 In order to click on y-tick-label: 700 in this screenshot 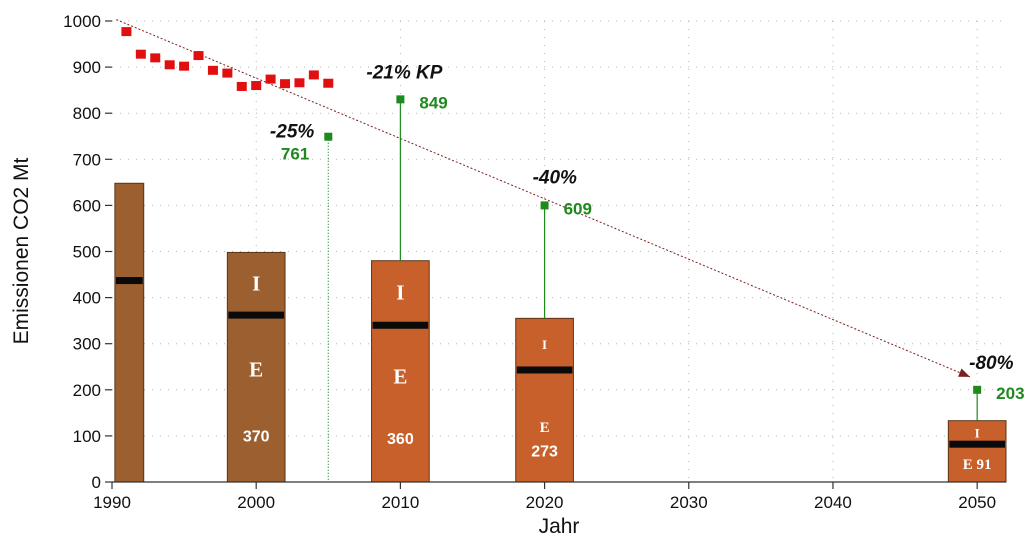, I will do `click(87, 159)`.